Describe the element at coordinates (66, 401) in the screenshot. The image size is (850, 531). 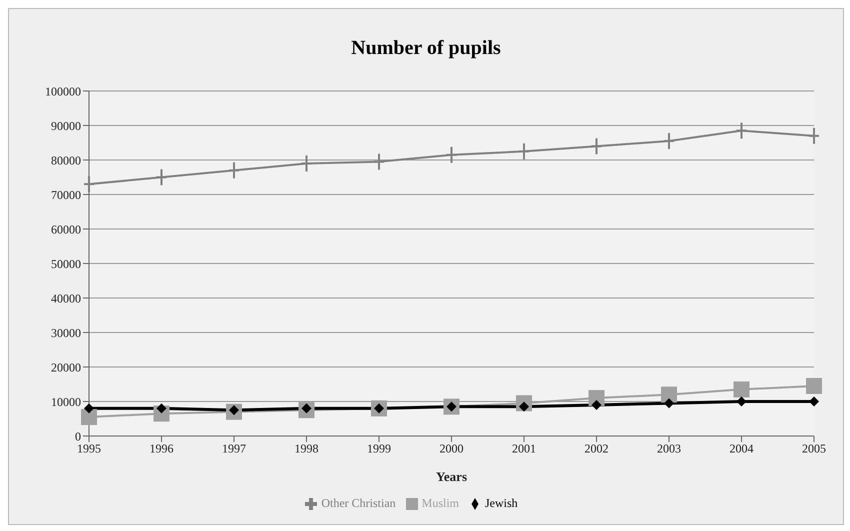
I see `y-tick-label: 10000` at that location.